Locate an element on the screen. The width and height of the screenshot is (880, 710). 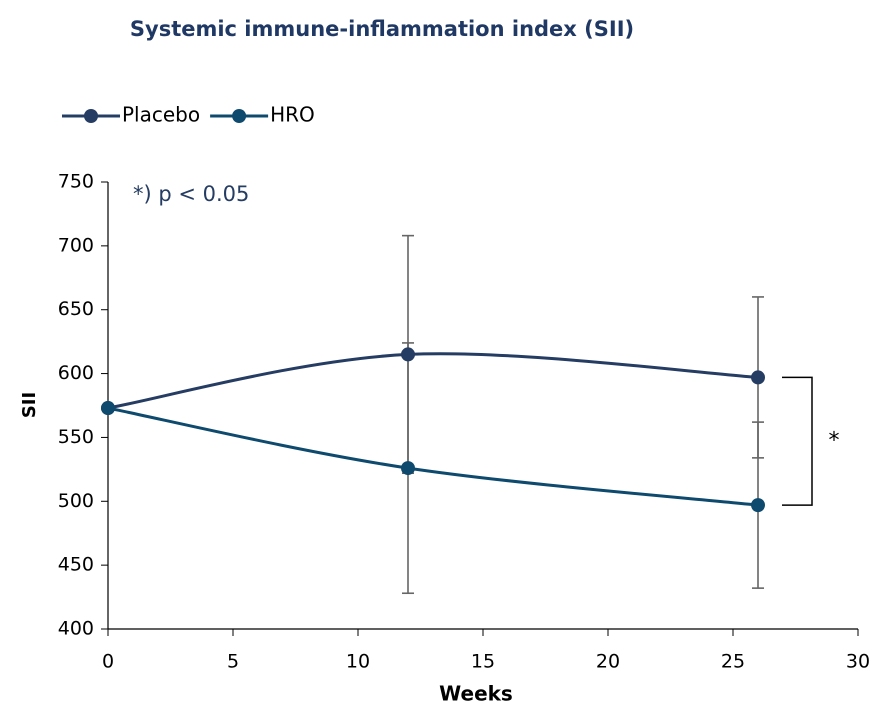
x-tick-label: 30 is located at coordinates (858, 662).